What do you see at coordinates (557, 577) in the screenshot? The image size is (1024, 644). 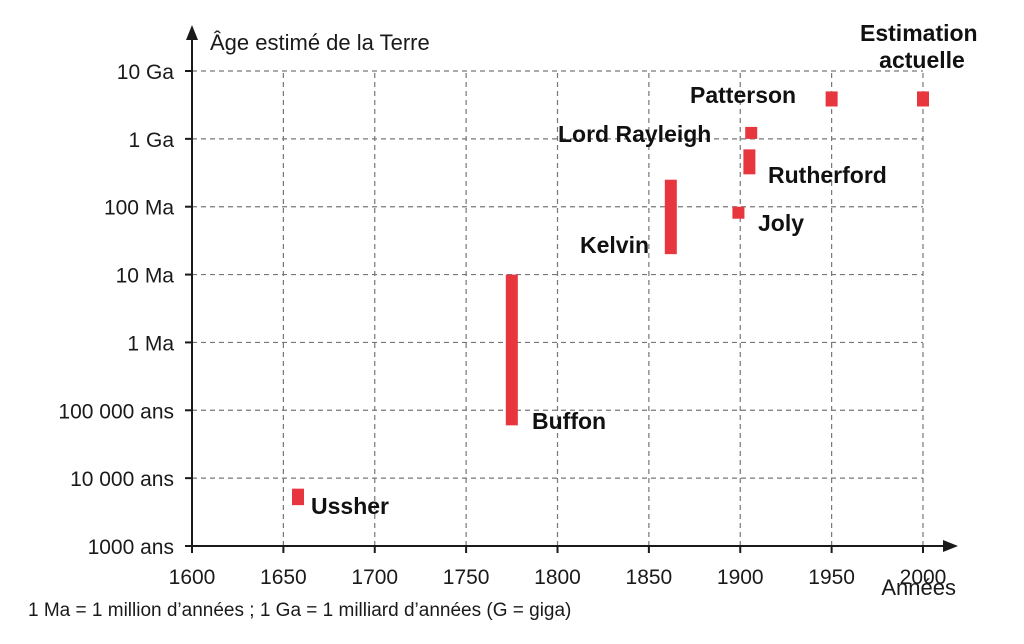 I see `x-tick-label: 1800` at bounding box center [557, 577].